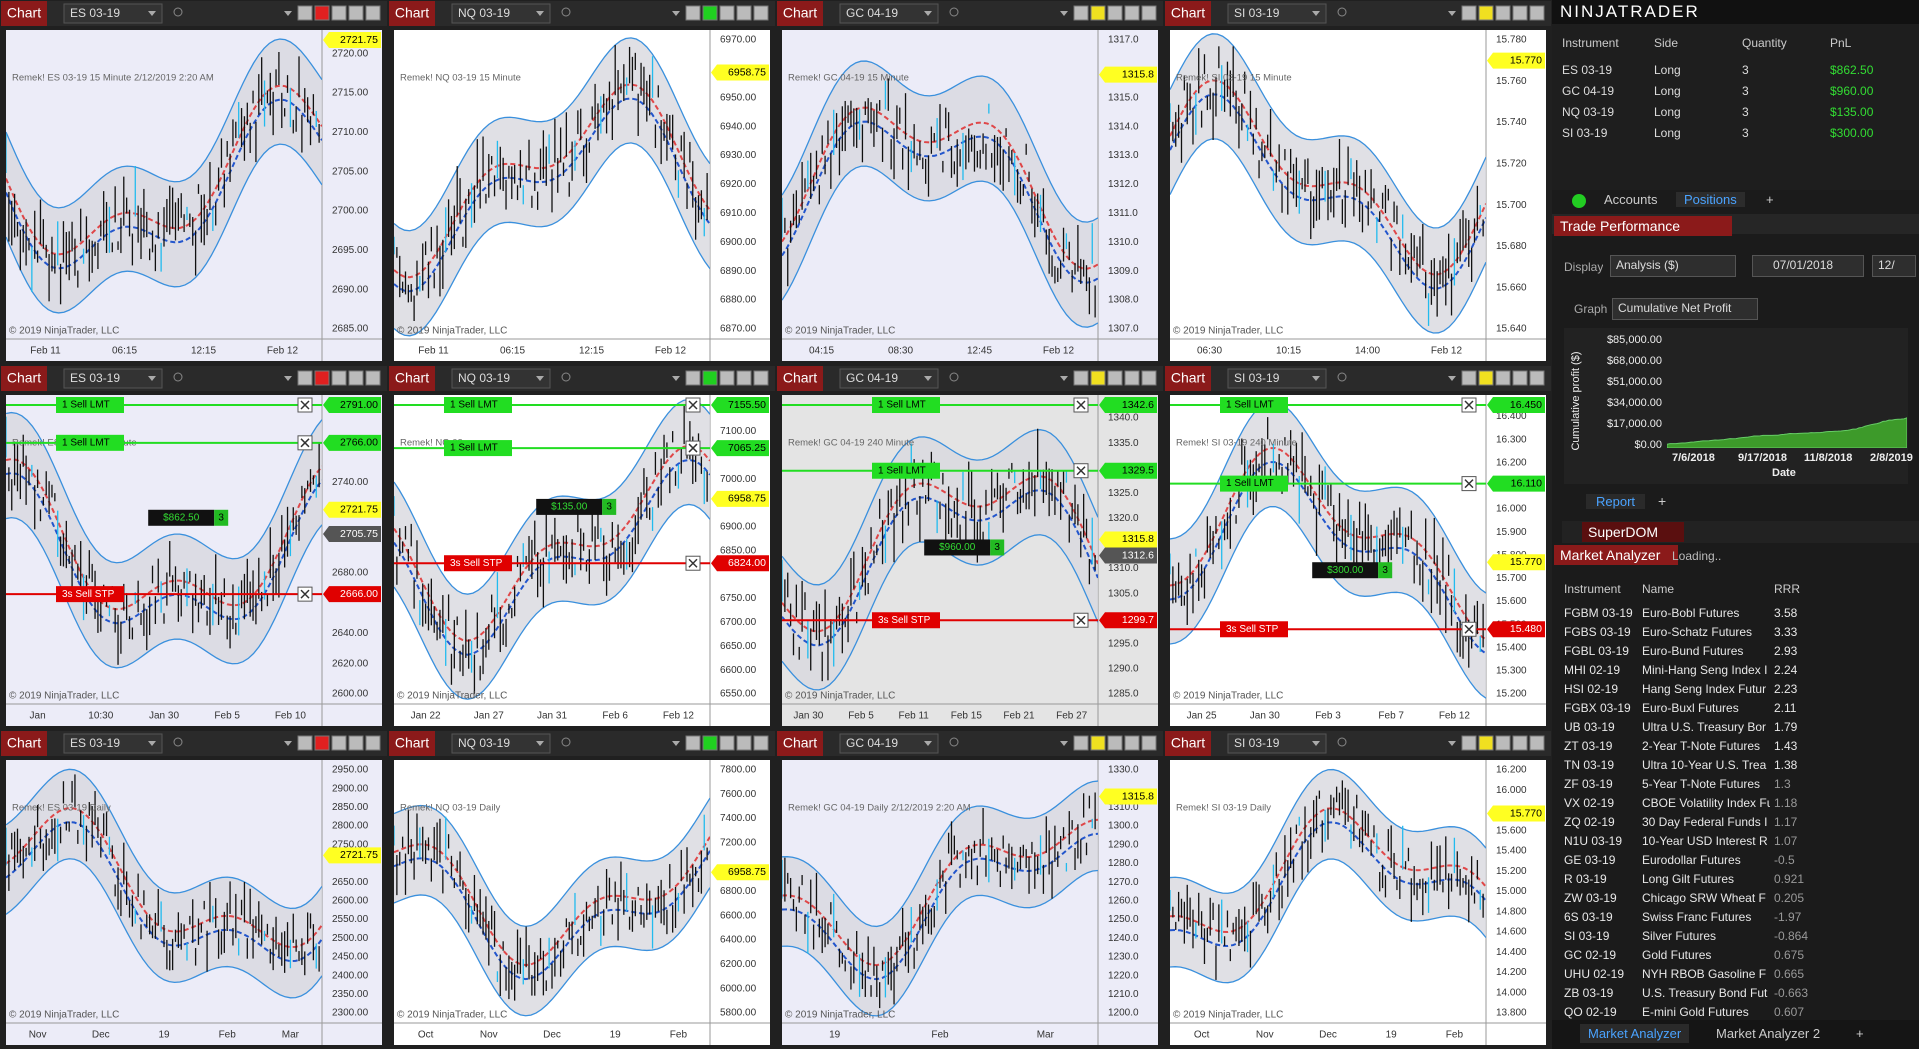 This screenshot has height=1049, width=1919. Describe the element at coordinates (1616, 501) in the screenshot. I see `report-tab: Report` at that location.